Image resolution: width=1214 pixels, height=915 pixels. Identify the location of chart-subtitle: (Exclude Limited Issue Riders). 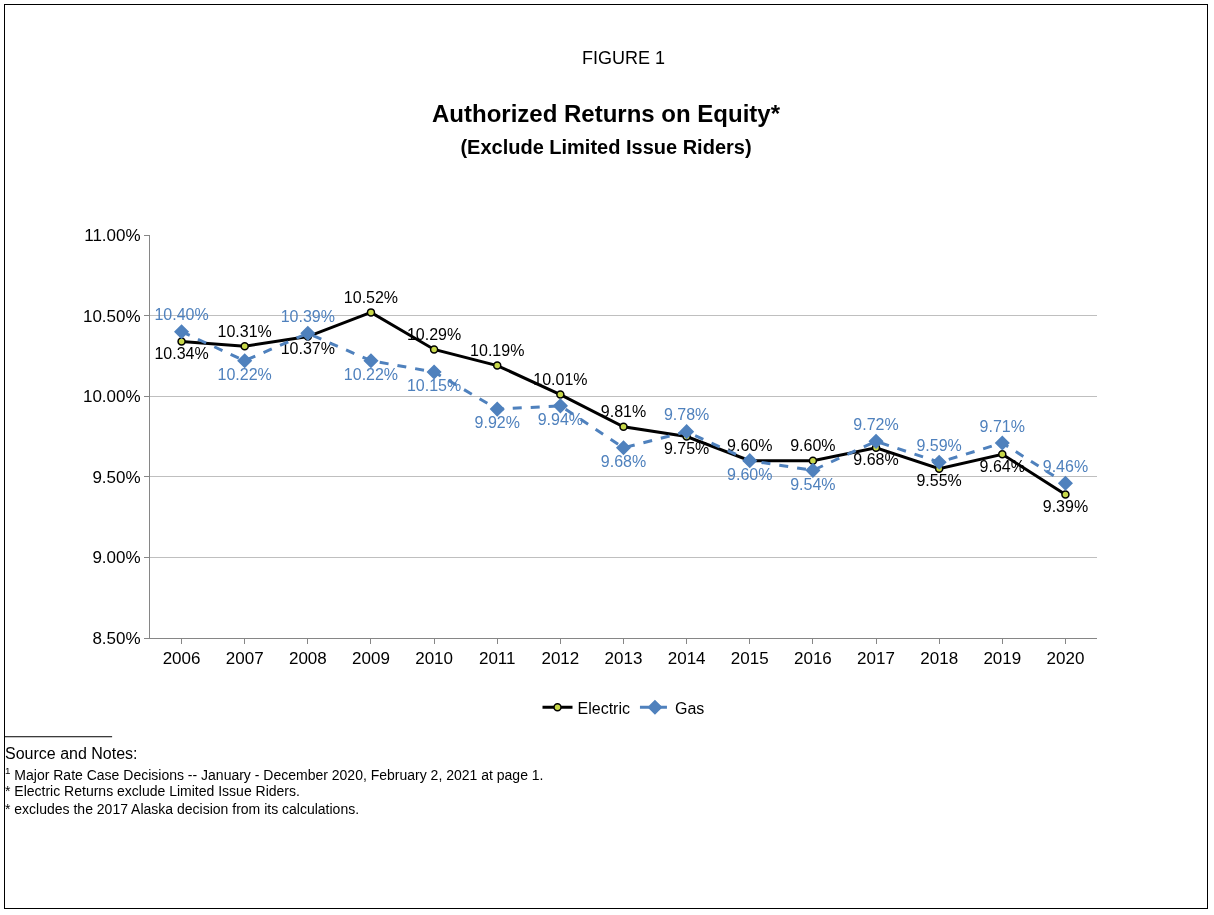
(606, 146).